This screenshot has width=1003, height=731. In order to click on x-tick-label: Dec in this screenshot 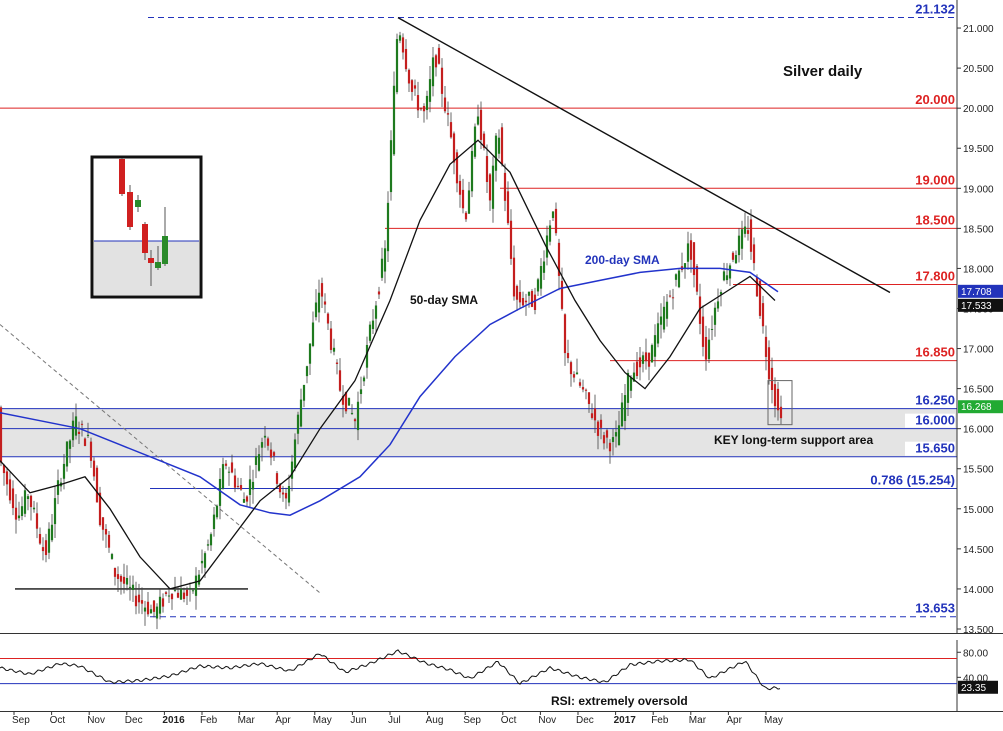, I will do `click(134, 720)`.